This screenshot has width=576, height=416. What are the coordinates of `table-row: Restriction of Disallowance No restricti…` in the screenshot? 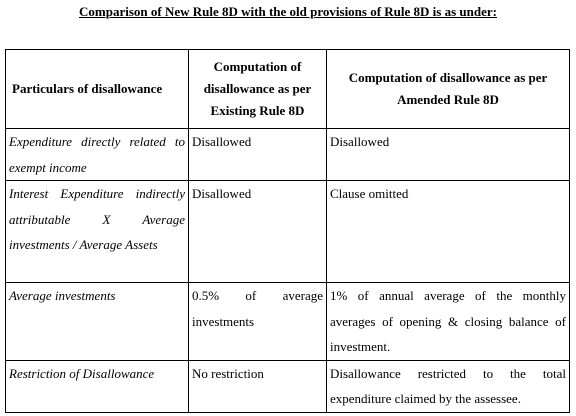 It's located at (287, 386).